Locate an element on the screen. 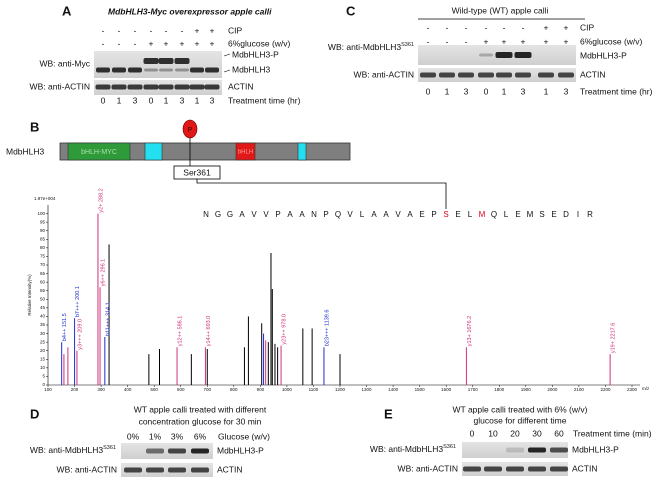 The height and width of the screenshot is (493, 656). motif is located at coordinates (153, 151).